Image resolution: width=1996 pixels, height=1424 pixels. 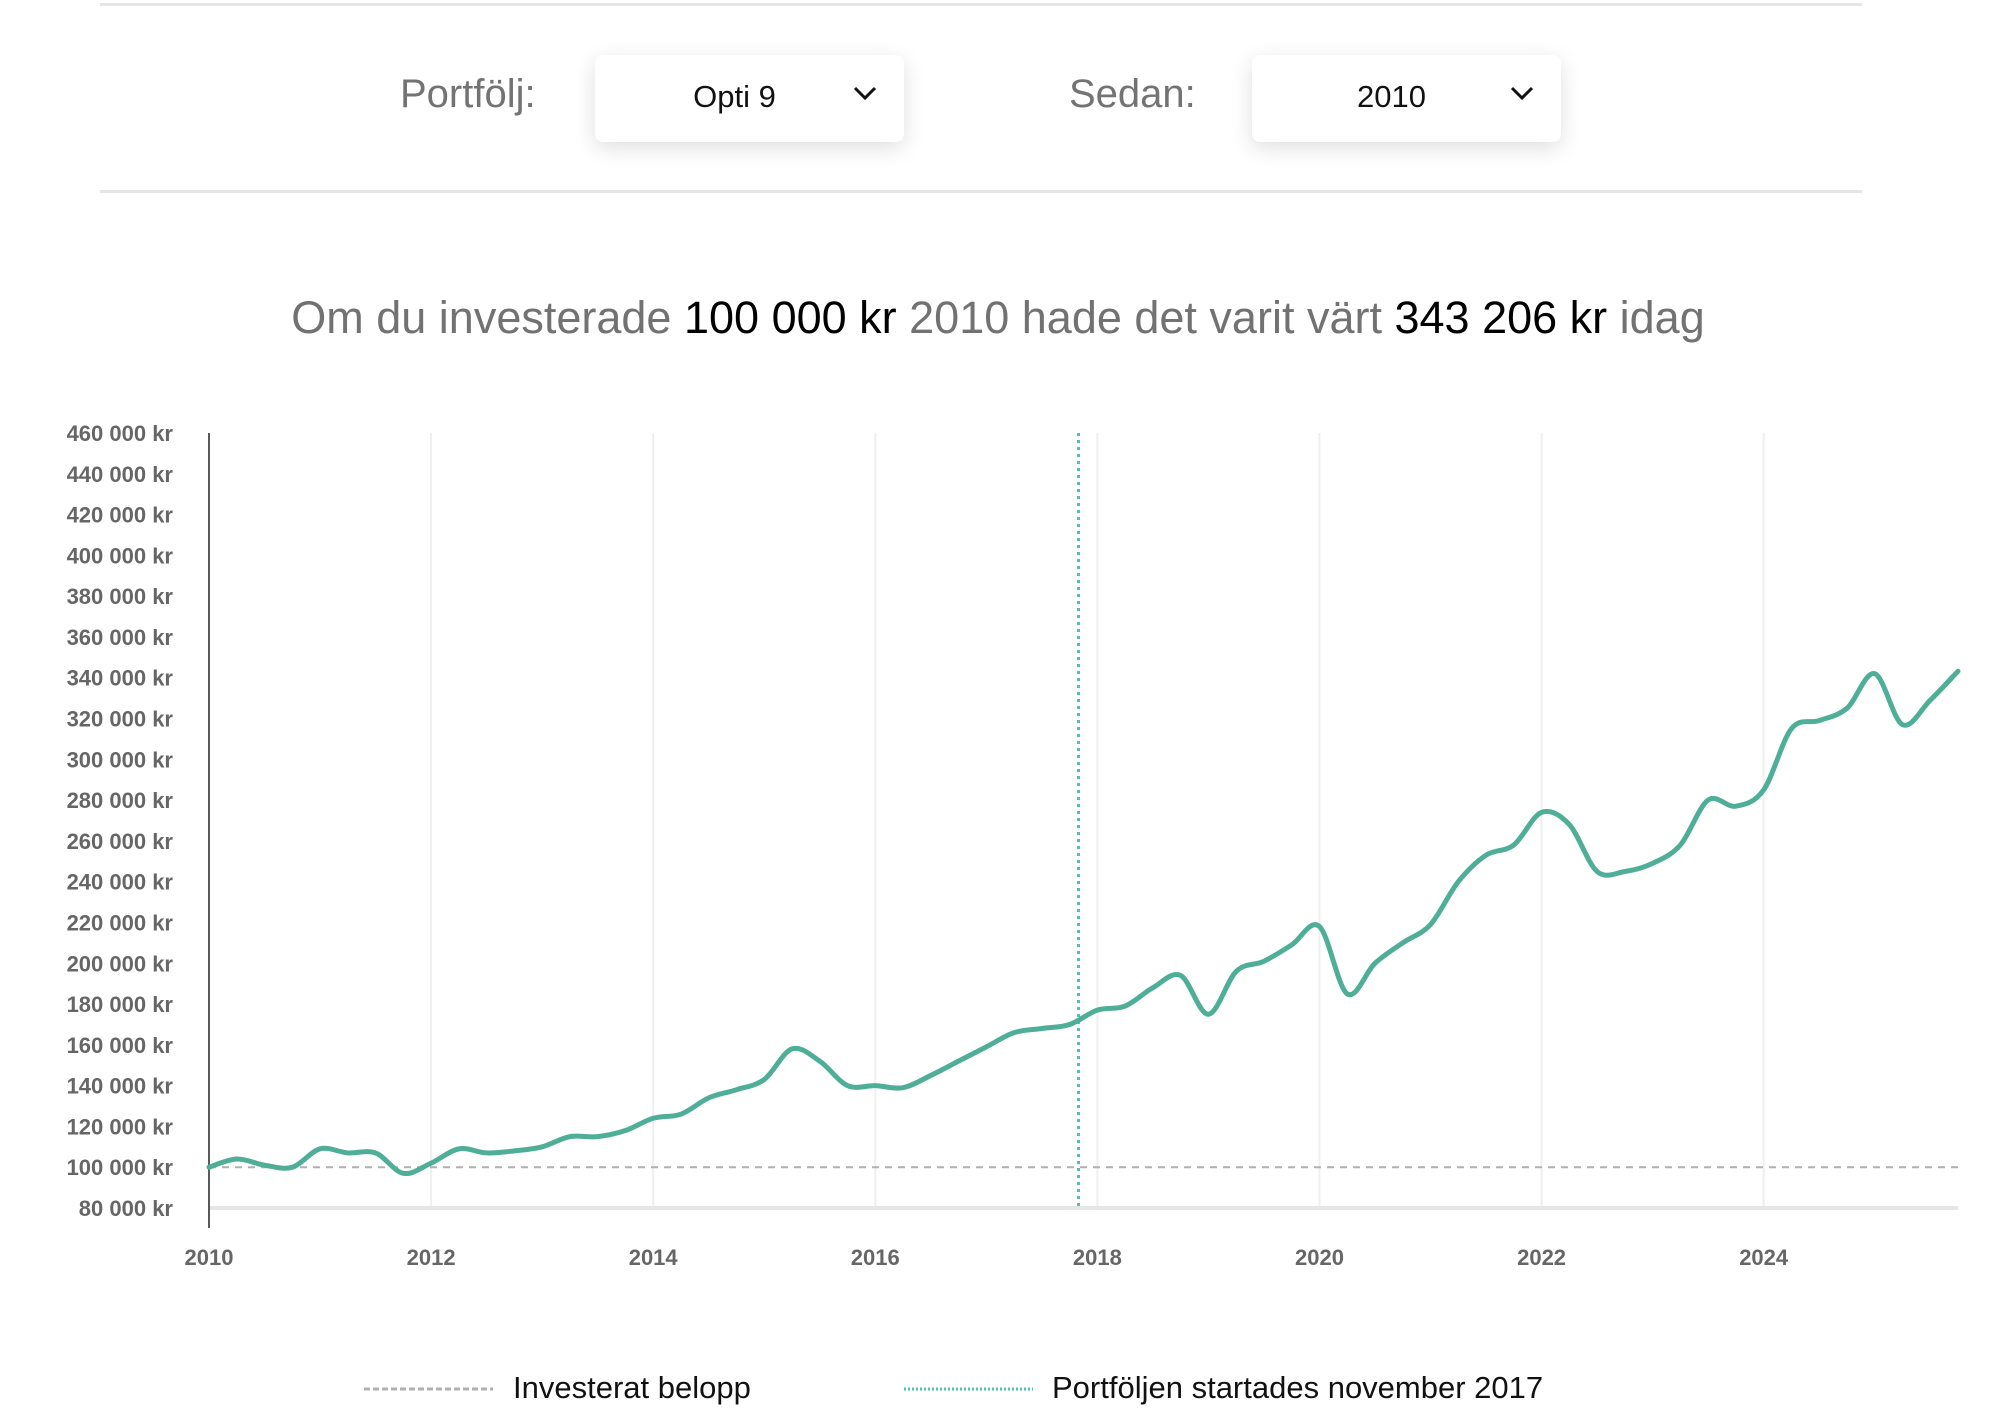 What do you see at coordinates (120, 1086) in the screenshot?
I see `y-tick-label: 140 000 kr` at bounding box center [120, 1086].